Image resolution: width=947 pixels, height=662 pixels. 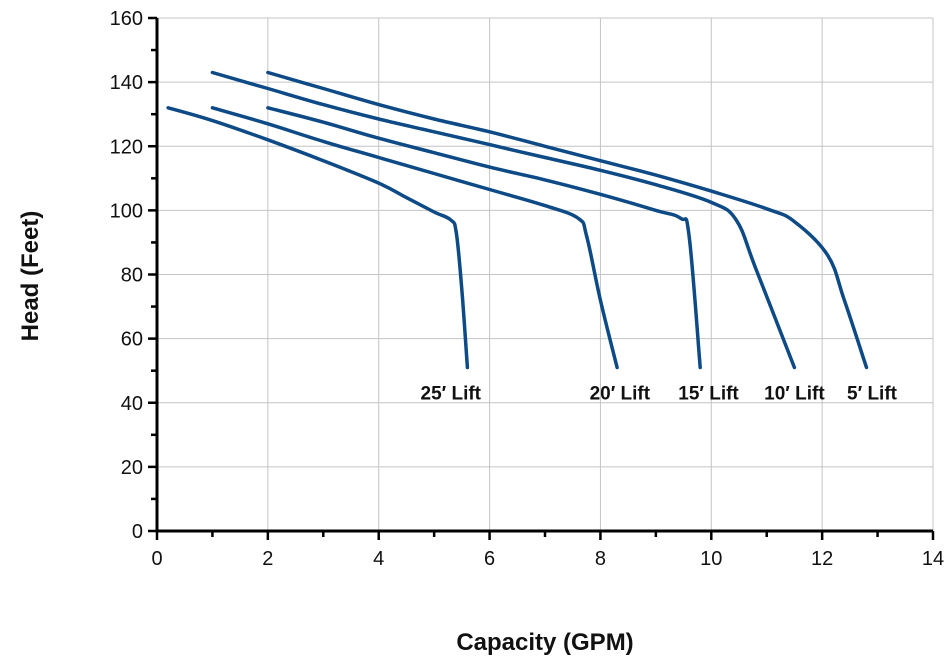 What do you see at coordinates (822, 559) in the screenshot?
I see `x-tick-label: 12` at bounding box center [822, 559].